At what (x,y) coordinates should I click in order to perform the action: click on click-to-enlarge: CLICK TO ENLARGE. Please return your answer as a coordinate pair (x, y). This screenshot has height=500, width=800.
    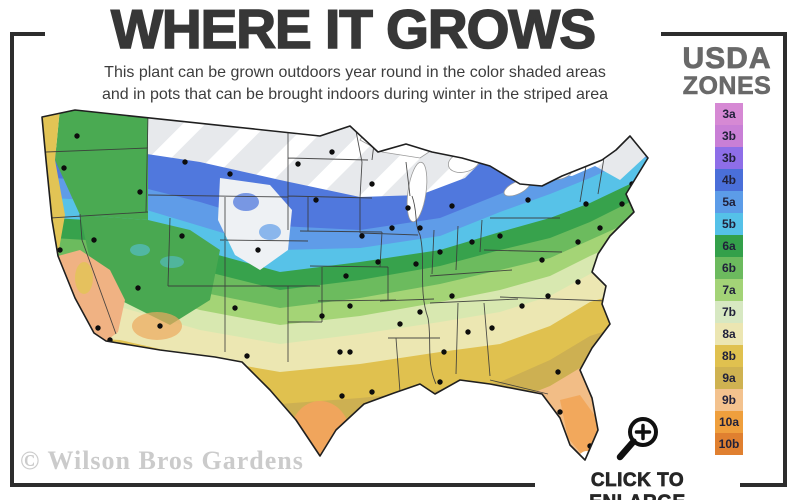
    Looking at the image, I should click on (637, 456).